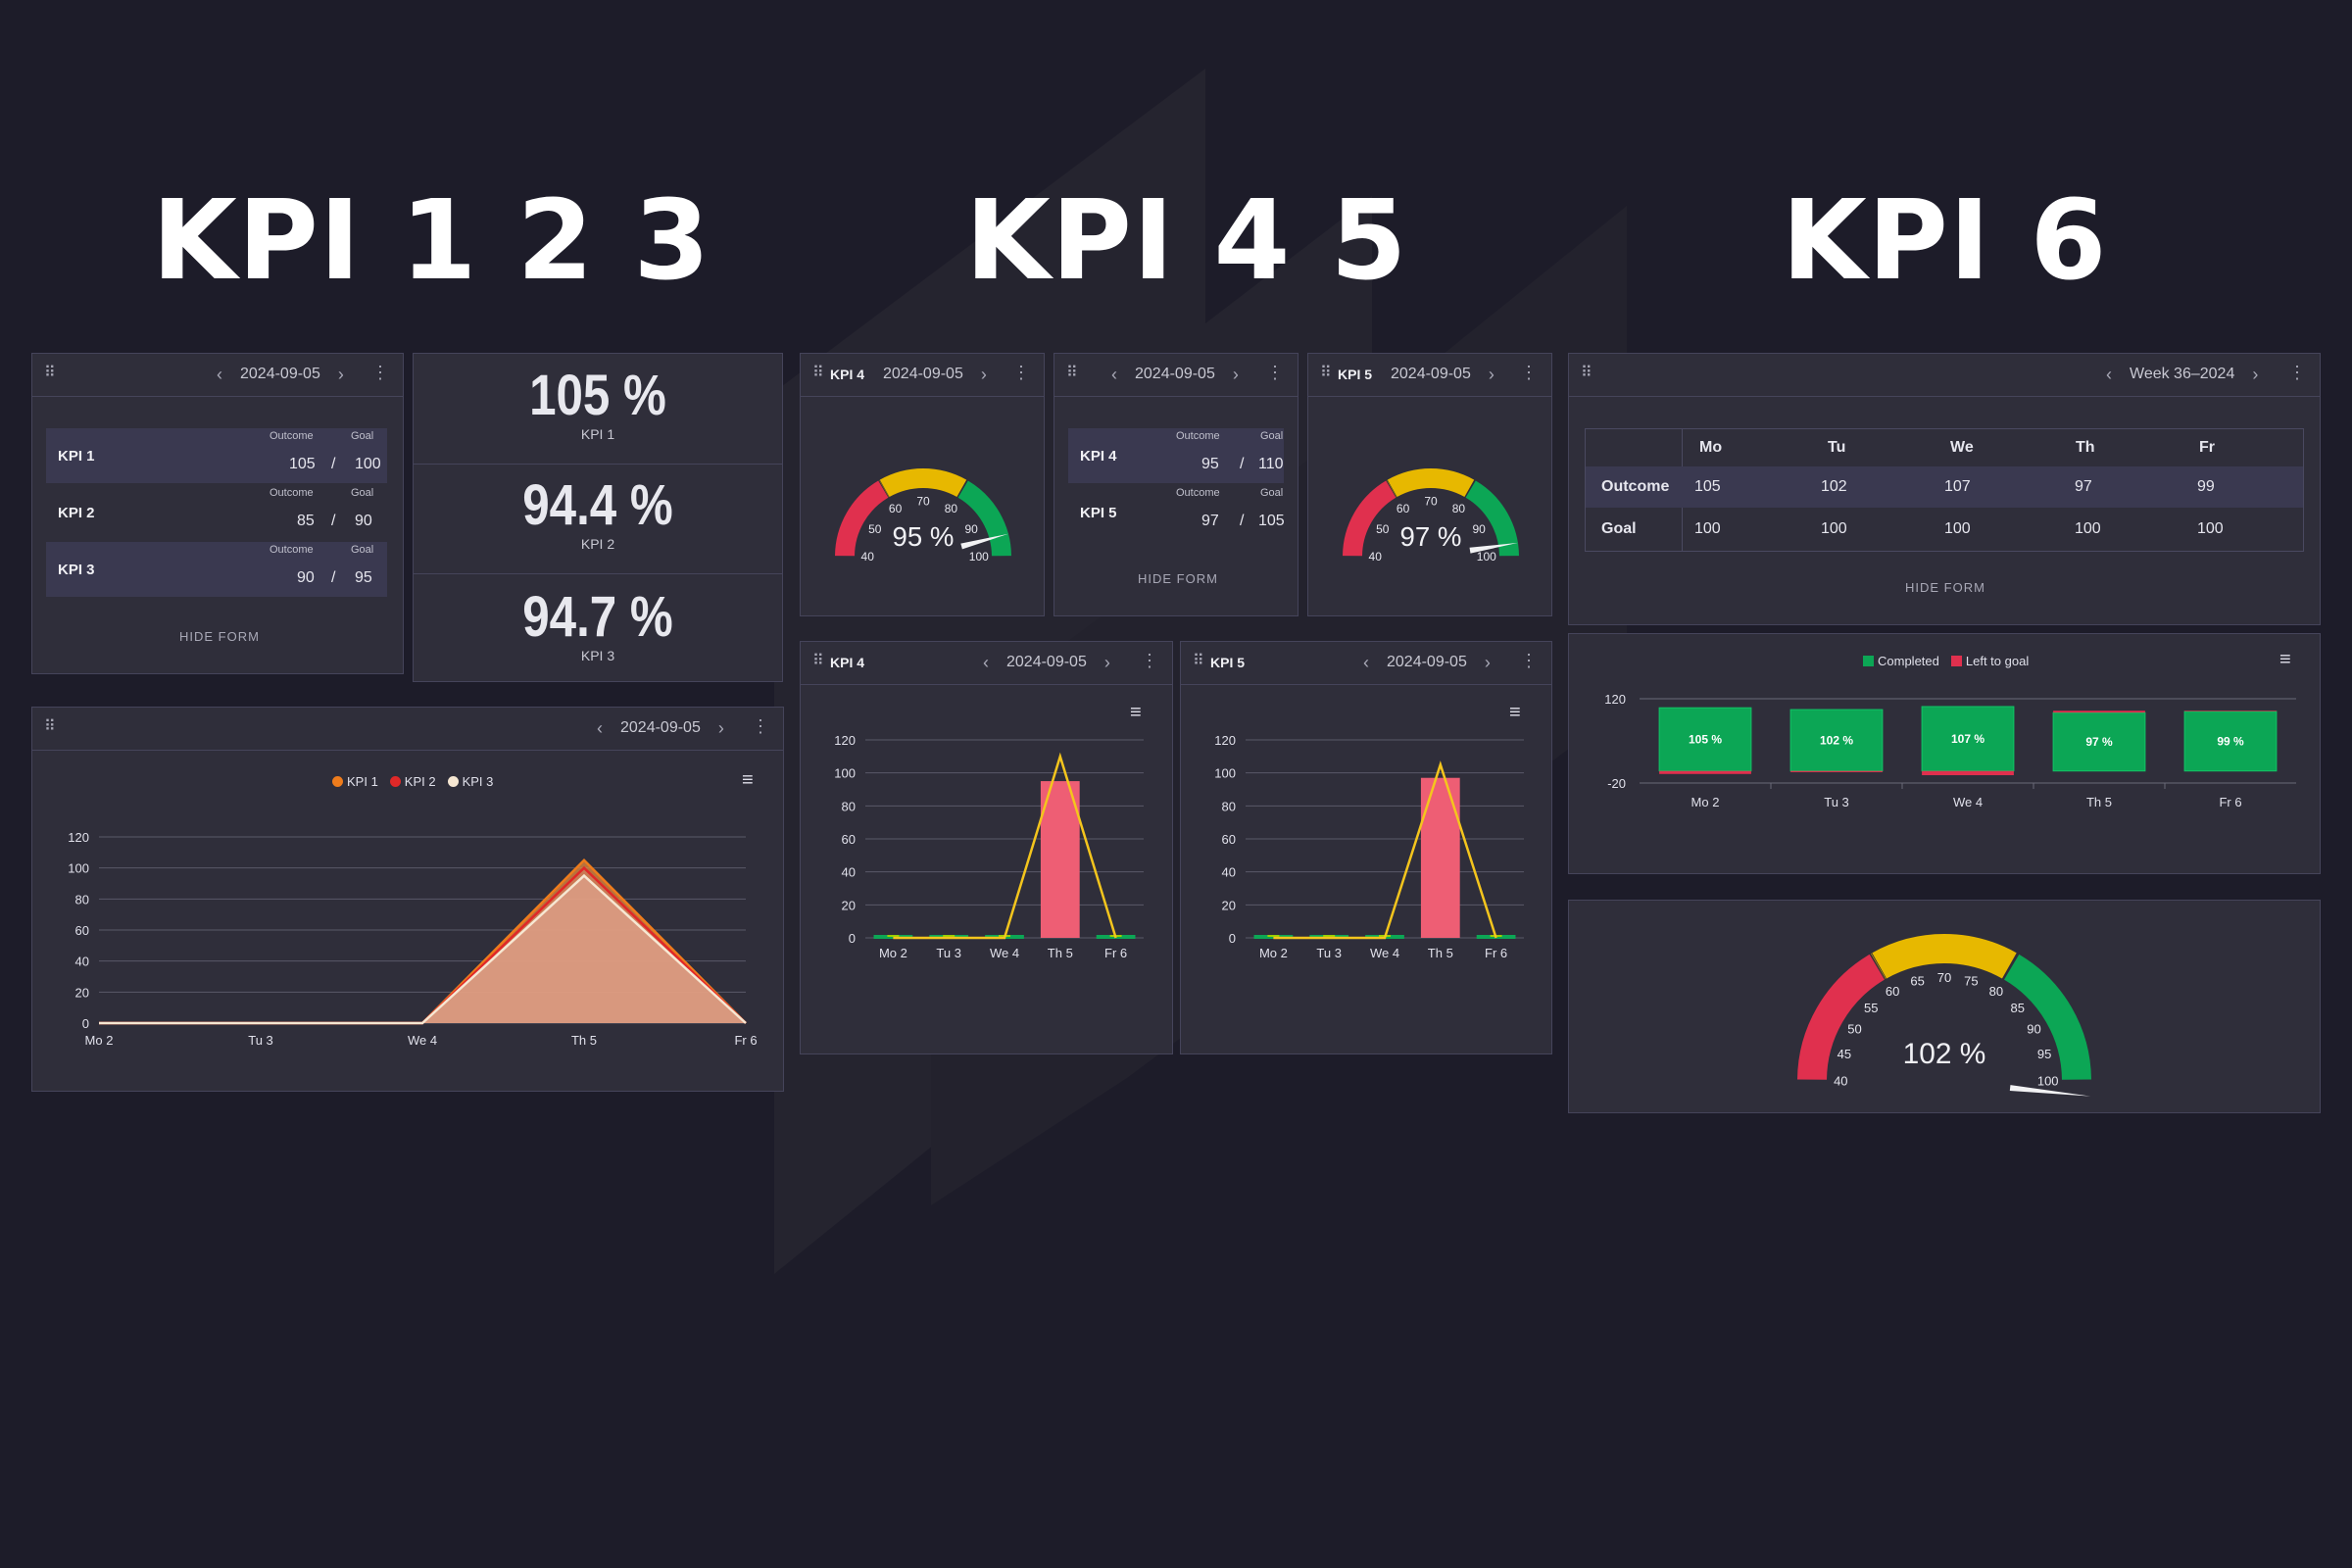 The width and height of the screenshot is (2352, 1568). What do you see at coordinates (2083, 486) in the screenshot?
I see `table-cell: 97` at bounding box center [2083, 486].